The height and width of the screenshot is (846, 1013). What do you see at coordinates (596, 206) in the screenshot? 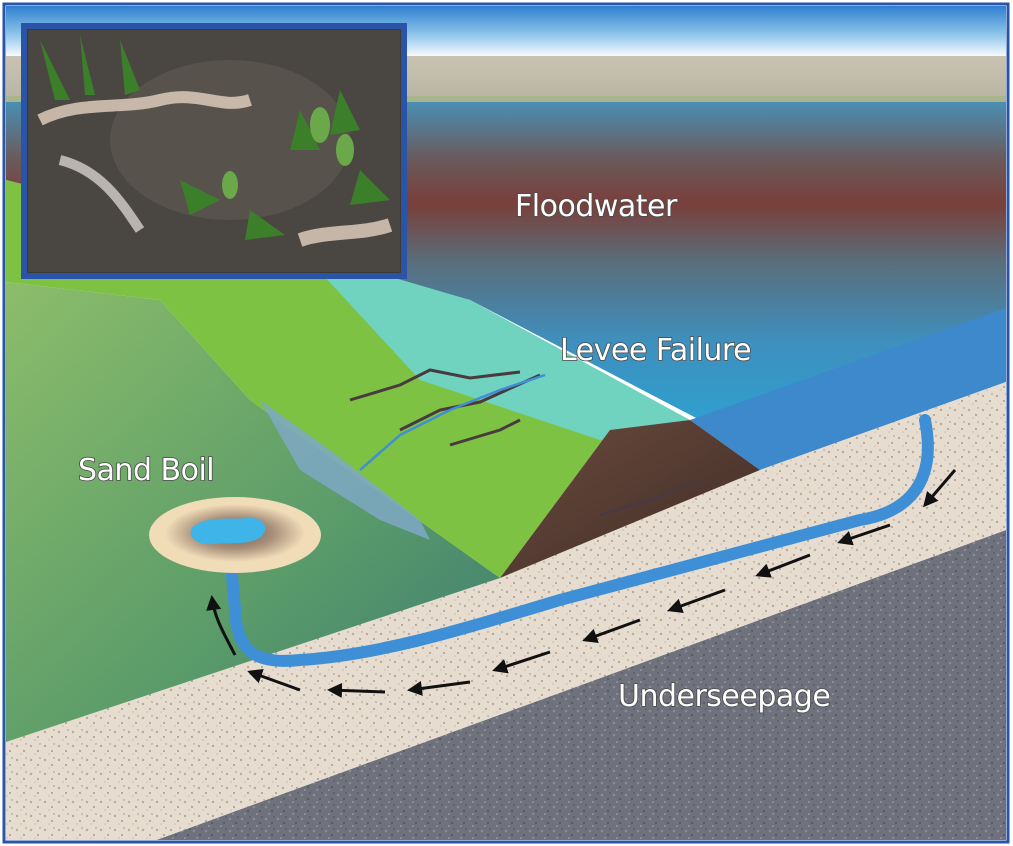
I see `label-floodwater: Floodwater` at bounding box center [596, 206].